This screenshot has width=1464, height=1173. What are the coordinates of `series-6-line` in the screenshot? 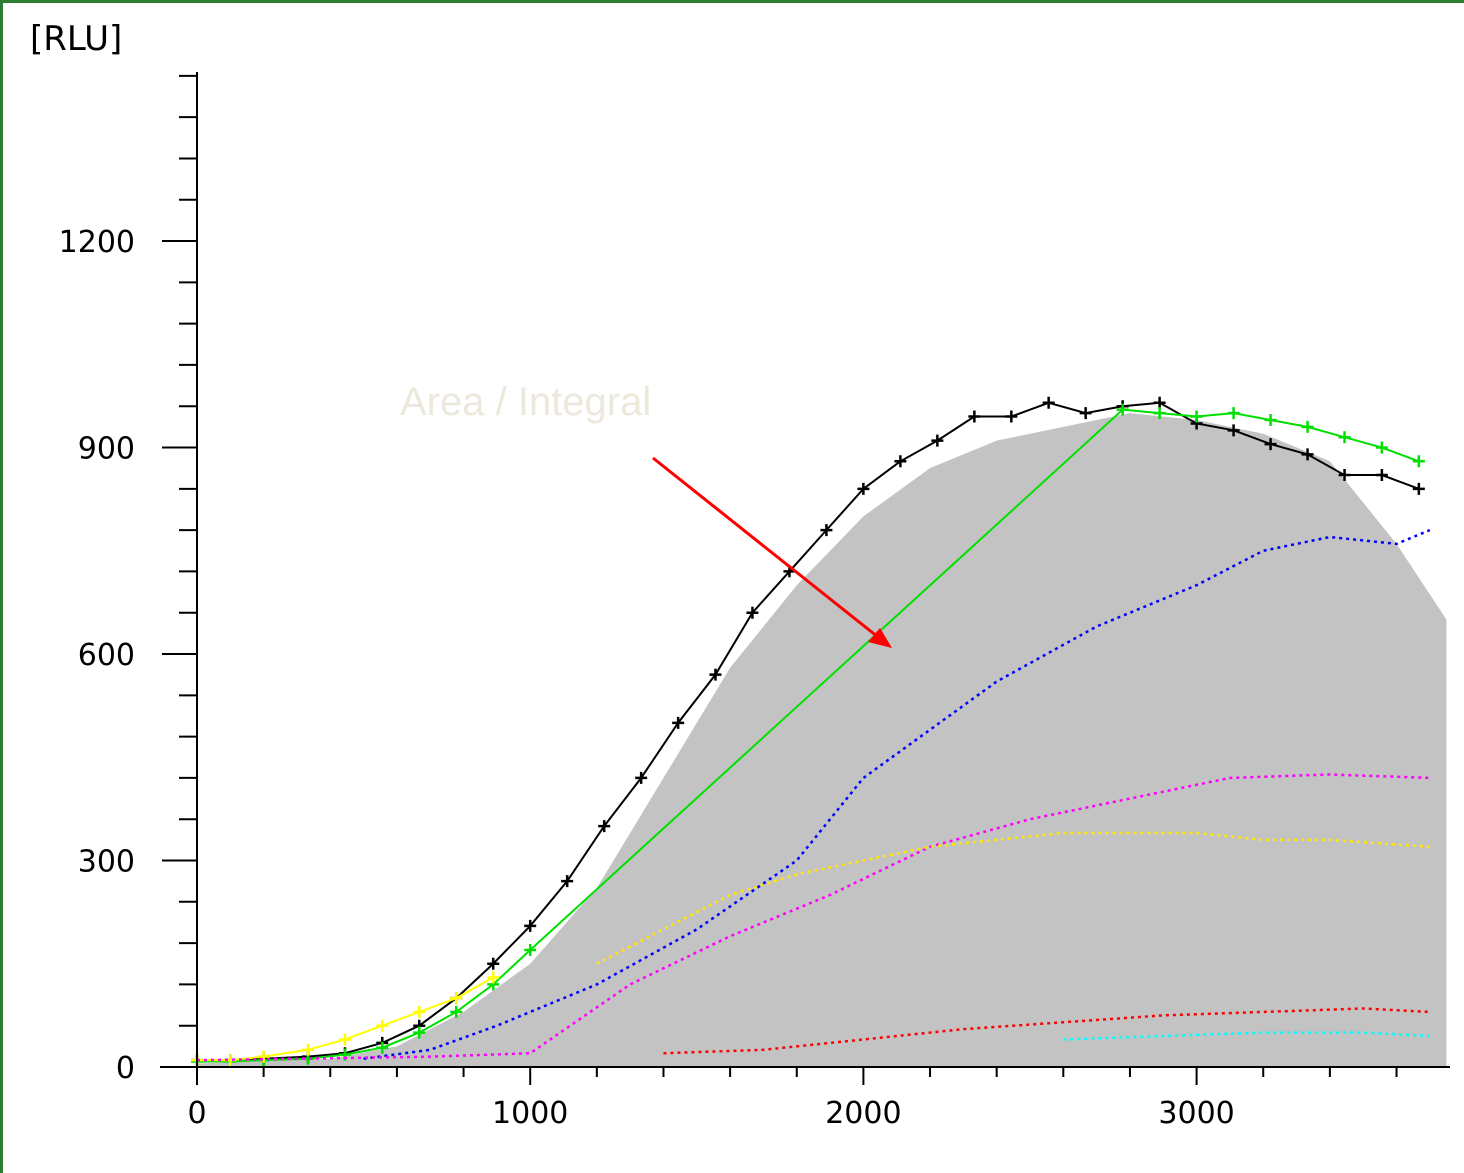 It's located at (1046, 1031).